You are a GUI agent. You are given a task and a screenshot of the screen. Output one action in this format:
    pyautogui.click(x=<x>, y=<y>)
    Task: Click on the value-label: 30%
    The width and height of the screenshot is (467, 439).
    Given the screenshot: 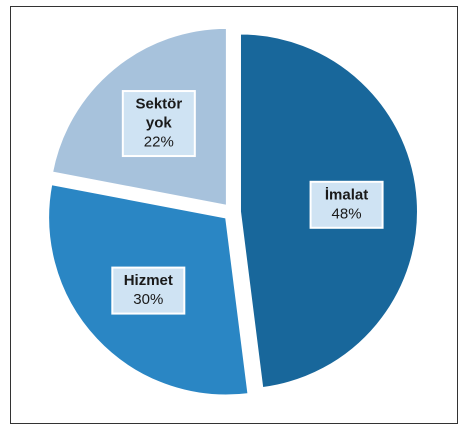 What is the action you would take?
    pyautogui.click(x=148, y=299)
    